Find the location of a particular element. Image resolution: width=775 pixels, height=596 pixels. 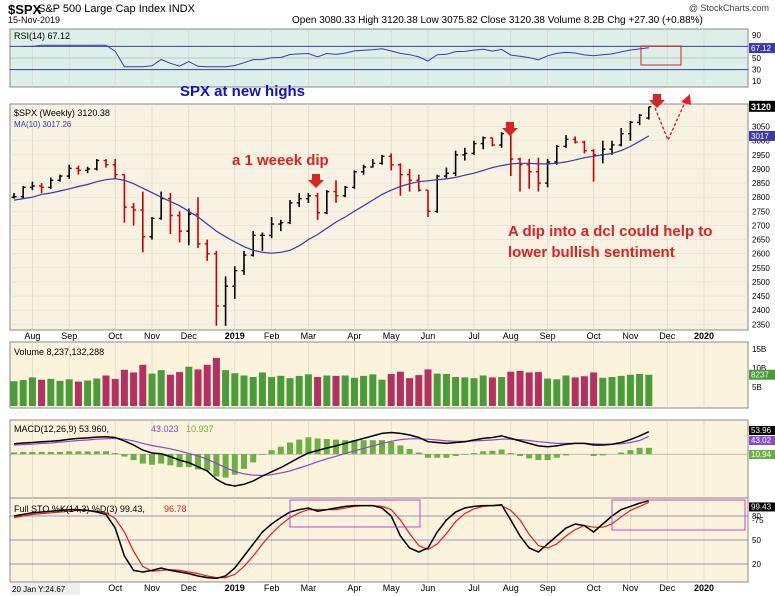

x-tick-label-bottom: May is located at coordinates (392, 588).